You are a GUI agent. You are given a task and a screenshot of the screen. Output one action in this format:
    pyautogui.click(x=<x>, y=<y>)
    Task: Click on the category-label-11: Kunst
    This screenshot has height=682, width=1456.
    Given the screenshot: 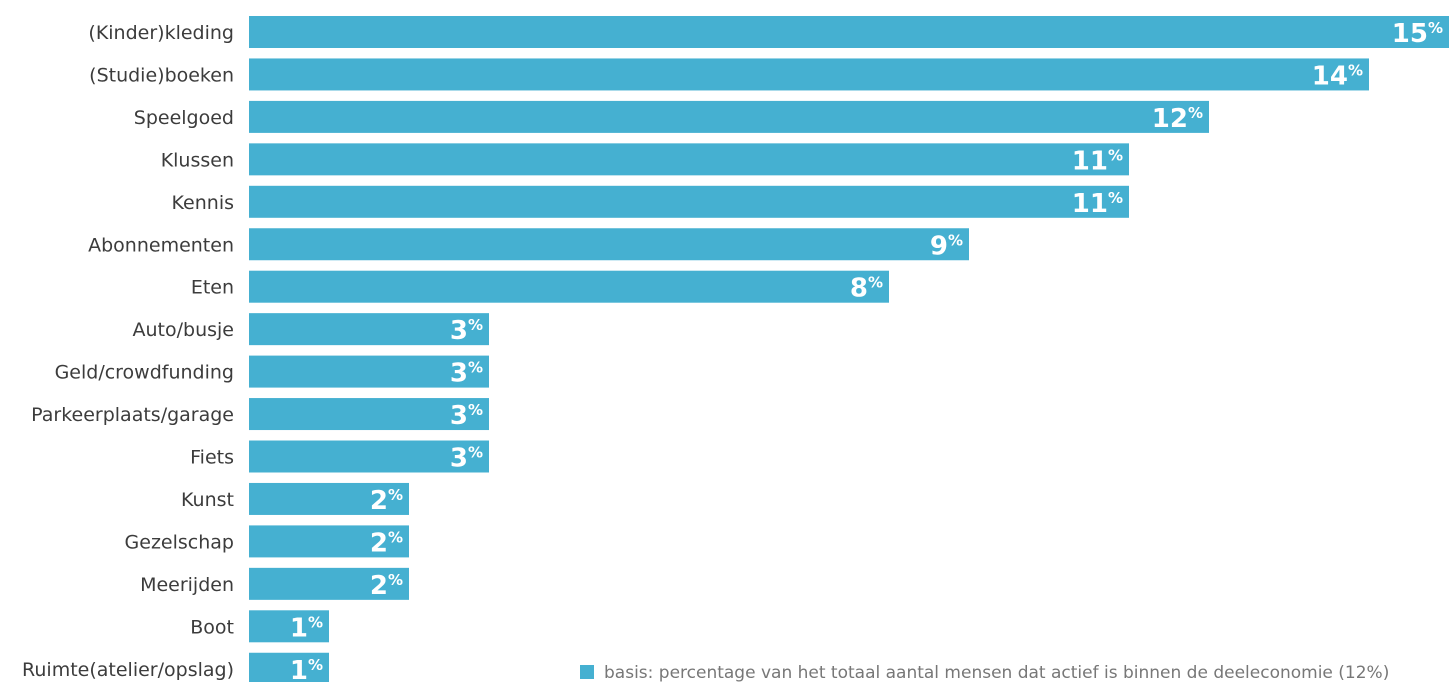 What is the action you would take?
    pyautogui.click(x=207, y=500)
    